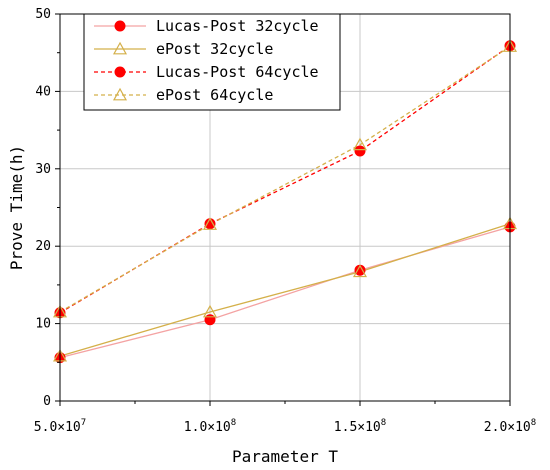 Image resolution: width=550 pixels, height=470 pixels. What do you see at coordinates (214, 49) in the screenshot?
I see `legend-label-1: ePost 32cycle` at bounding box center [214, 49].